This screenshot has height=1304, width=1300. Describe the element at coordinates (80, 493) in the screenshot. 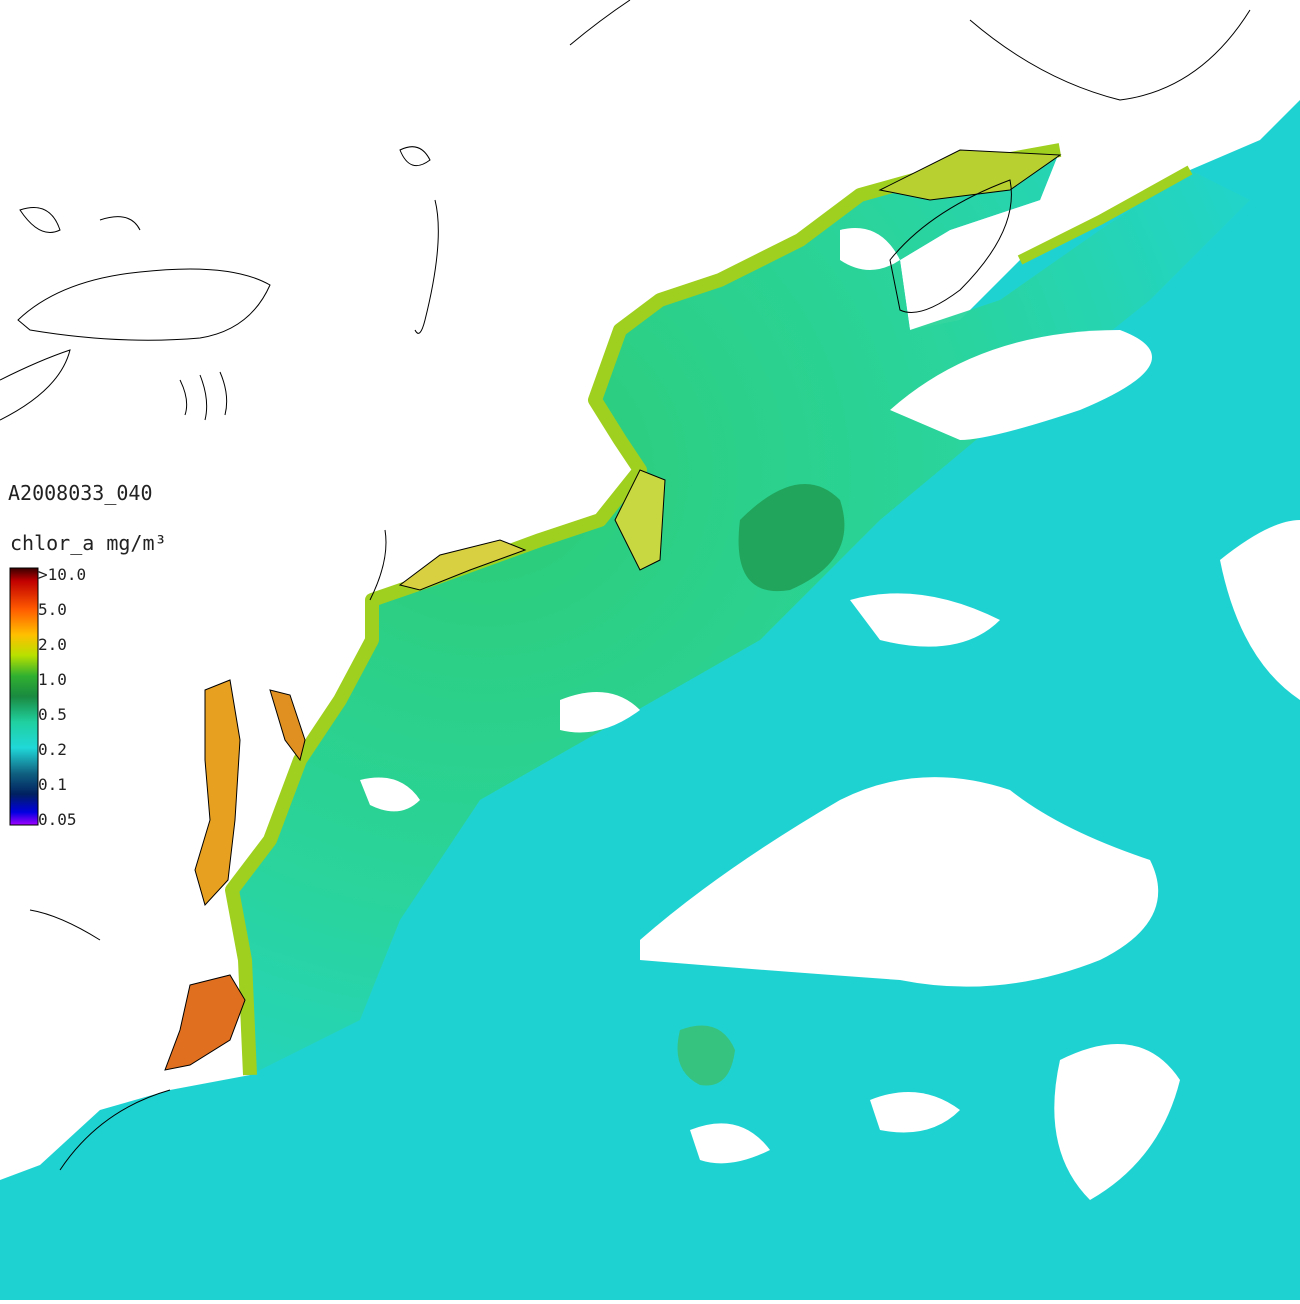

I see `image-title: A2008033_040` at that location.